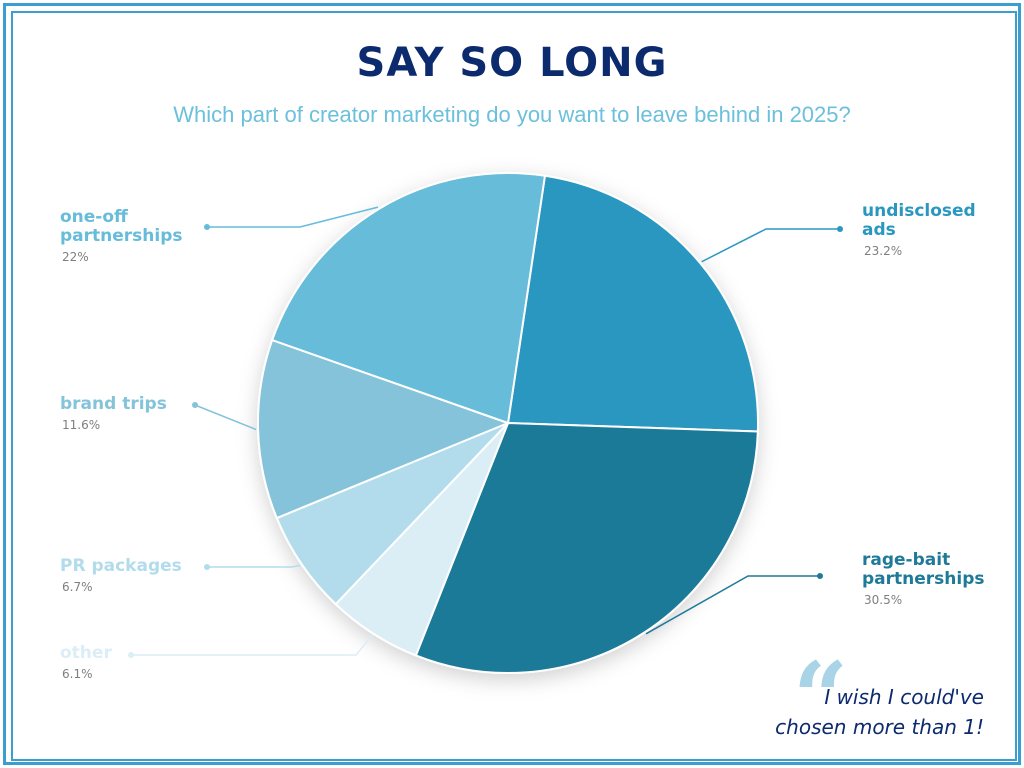 The image size is (1024, 768). What do you see at coordinates (94, 217) in the screenshot?
I see `slice-label: one-off` at bounding box center [94, 217].